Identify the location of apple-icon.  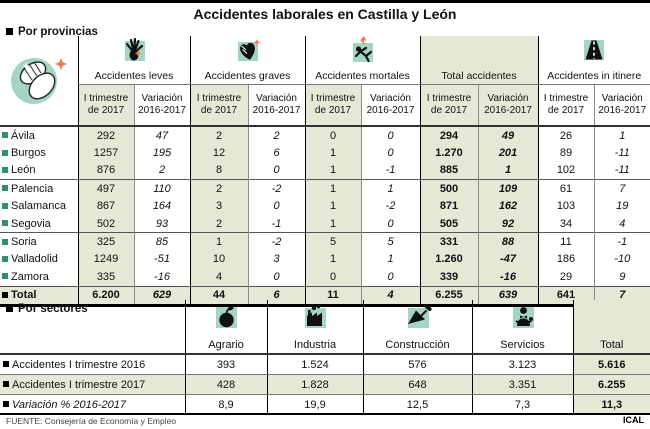
(226, 317).